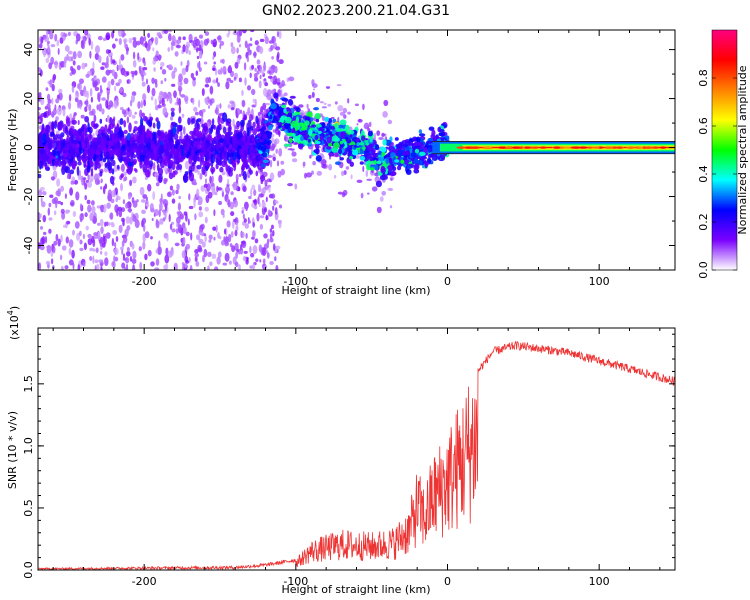 This screenshot has width=750, height=600. I want to click on carrier-peak, so click(568, 147).